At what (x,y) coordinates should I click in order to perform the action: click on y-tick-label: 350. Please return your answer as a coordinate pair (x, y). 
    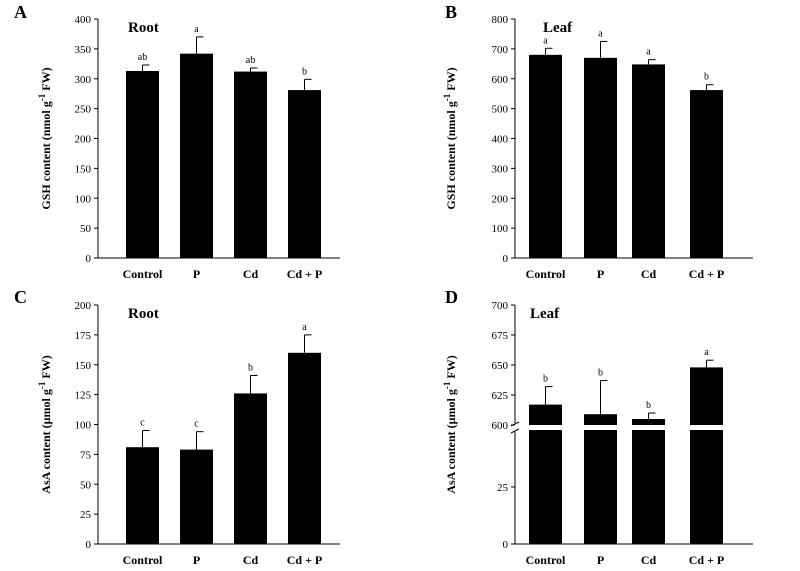
    Looking at the image, I should click on (83, 50).